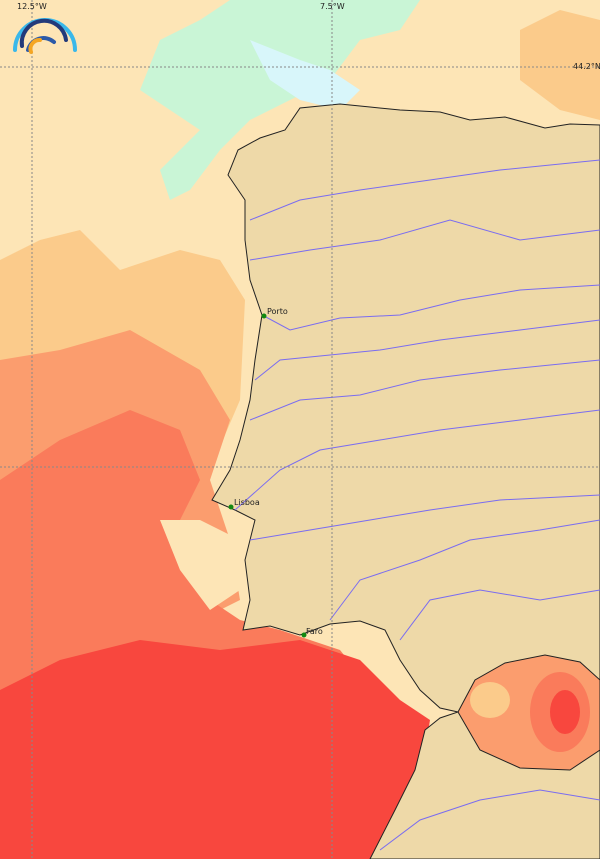 This screenshot has width=600, height=859. I want to click on city-label-faro: Faro, so click(314, 631).